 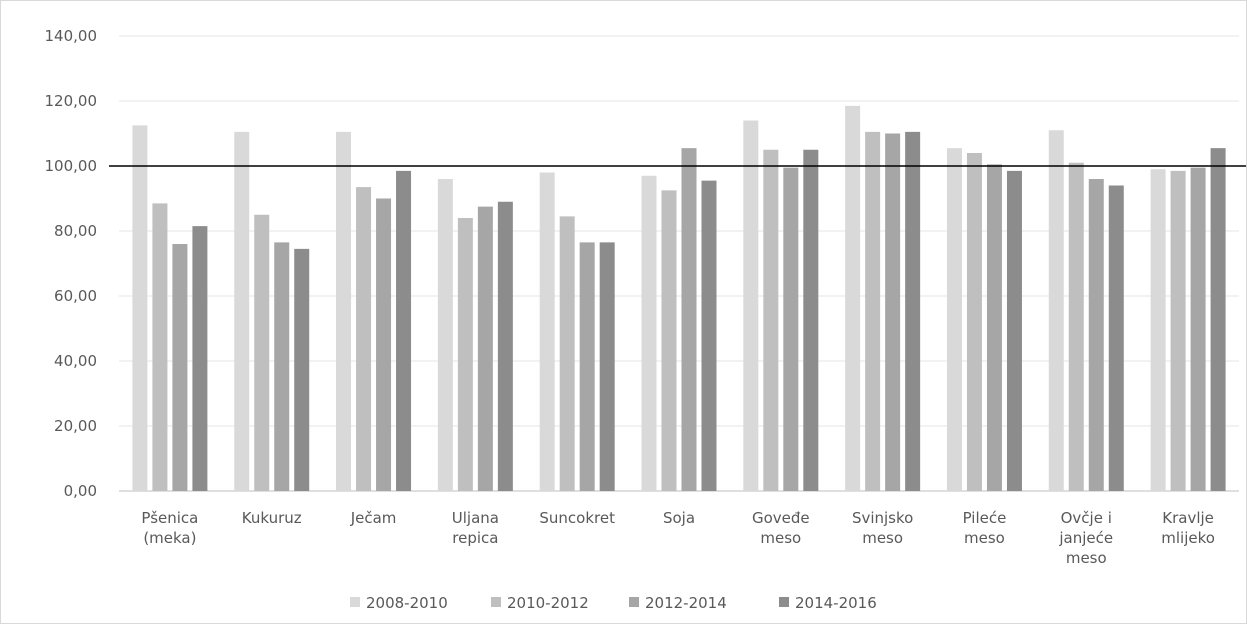 I want to click on y-tick-label: 0,00, so click(x=80, y=491).